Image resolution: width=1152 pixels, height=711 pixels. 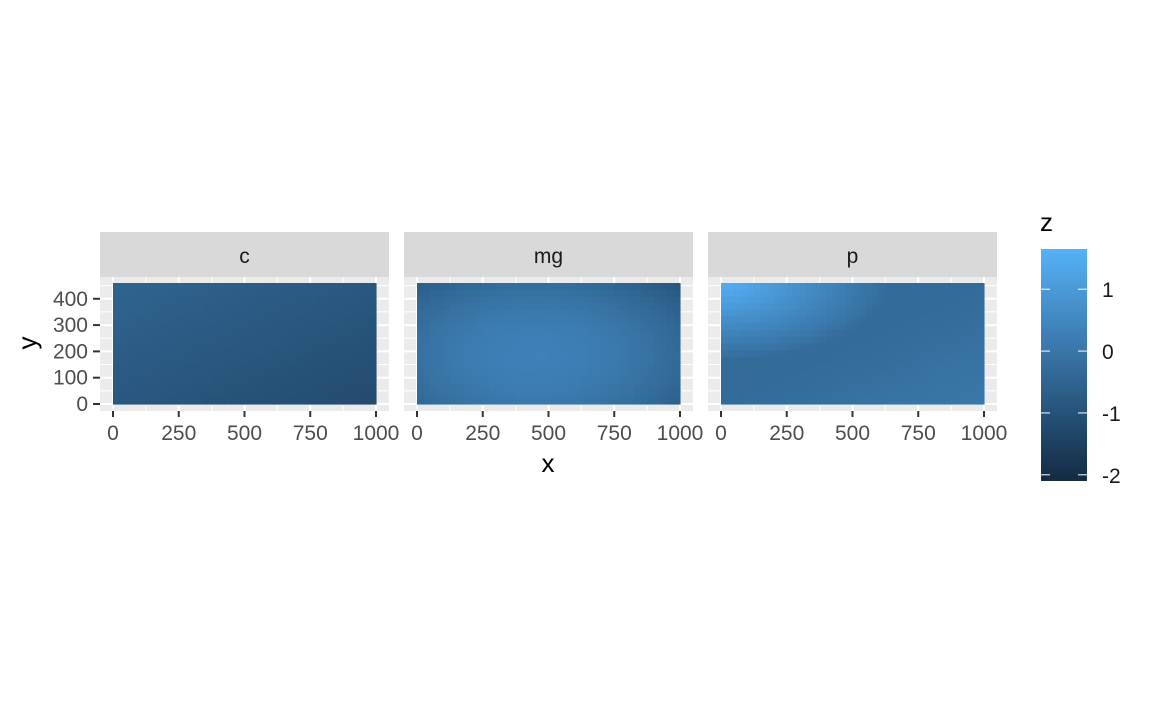 What do you see at coordinates (70, 351) in the screenshot?
I see `y-tick-label: 200` at bounding box center [70, 351].